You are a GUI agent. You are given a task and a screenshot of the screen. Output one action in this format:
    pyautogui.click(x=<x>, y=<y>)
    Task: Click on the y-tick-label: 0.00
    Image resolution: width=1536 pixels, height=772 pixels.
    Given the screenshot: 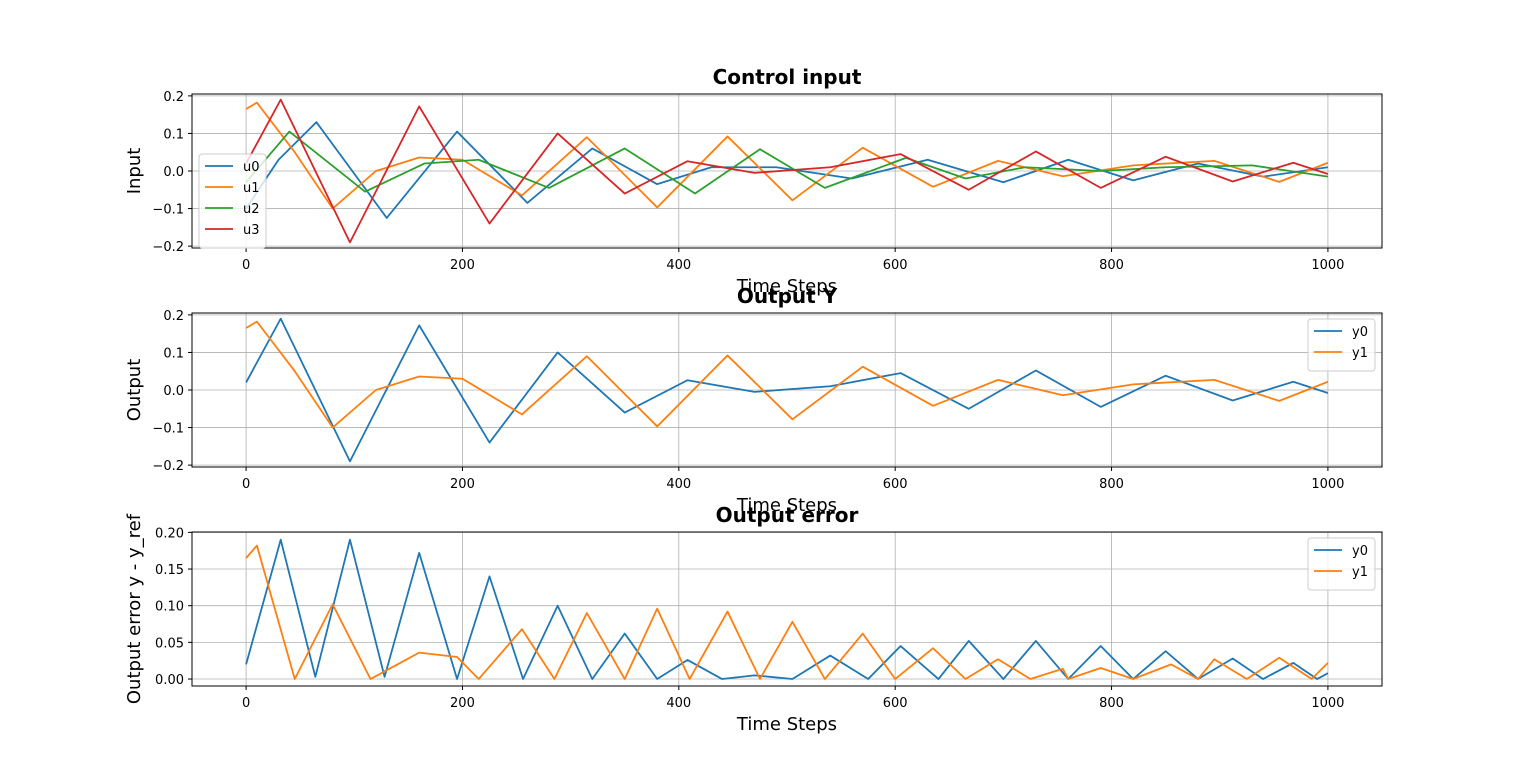 What is the action you would take?
    pyautogui.click(x=169, y=680)
    